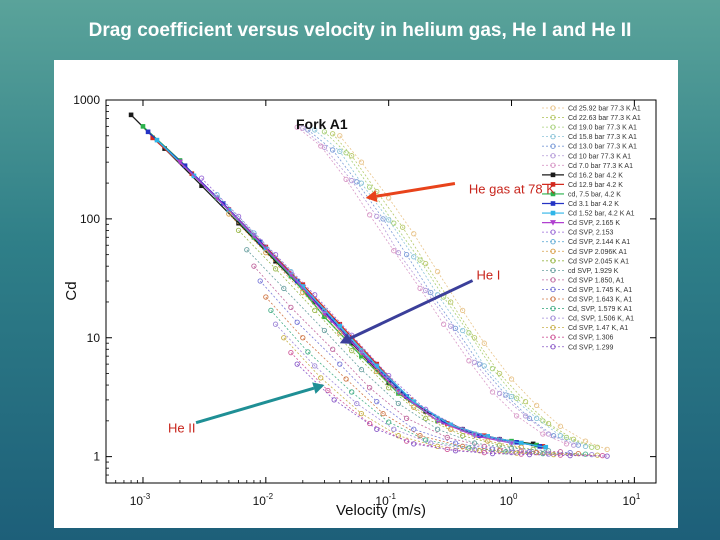 The image size is (720, 540). What do you see at coordinates (600, 290) in the screenshot?
I see `legend-label: Cd SVP, 1.745 K, A1` at bounding box center [600, 290].